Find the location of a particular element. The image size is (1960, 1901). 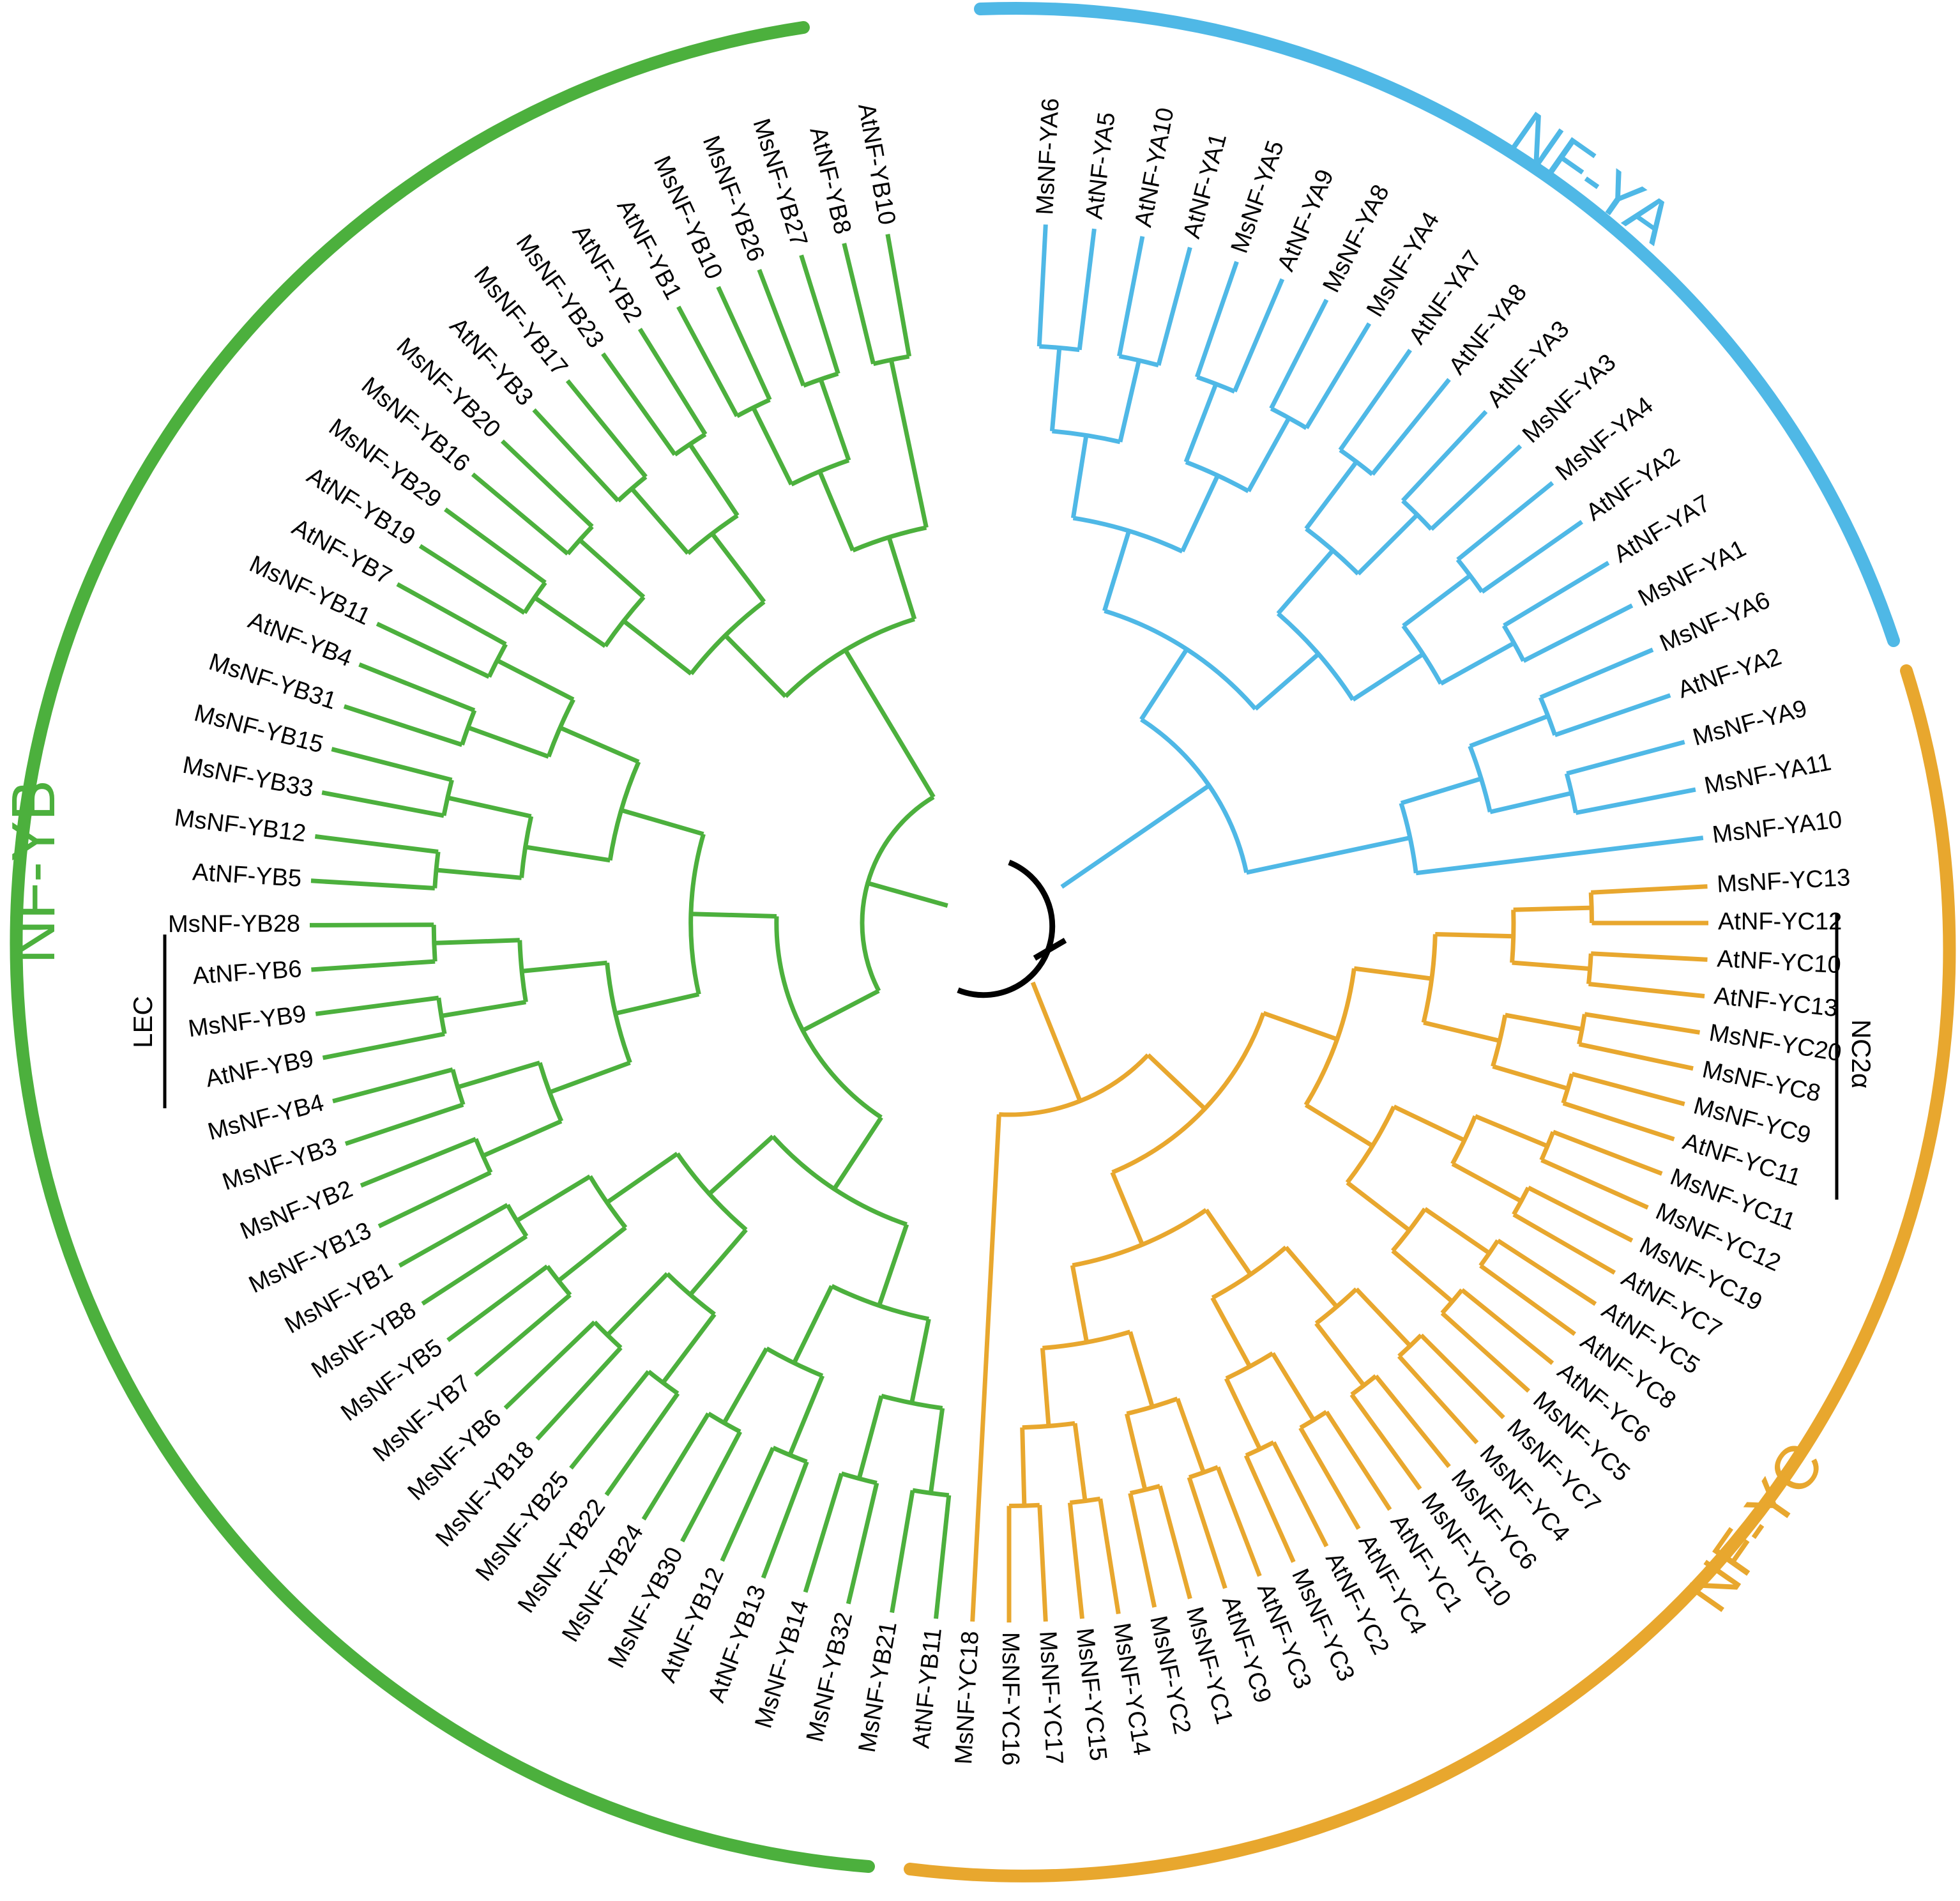

nf-ya-leaf-label: AtNF-YA9 is located at coordinates (1306, 220).